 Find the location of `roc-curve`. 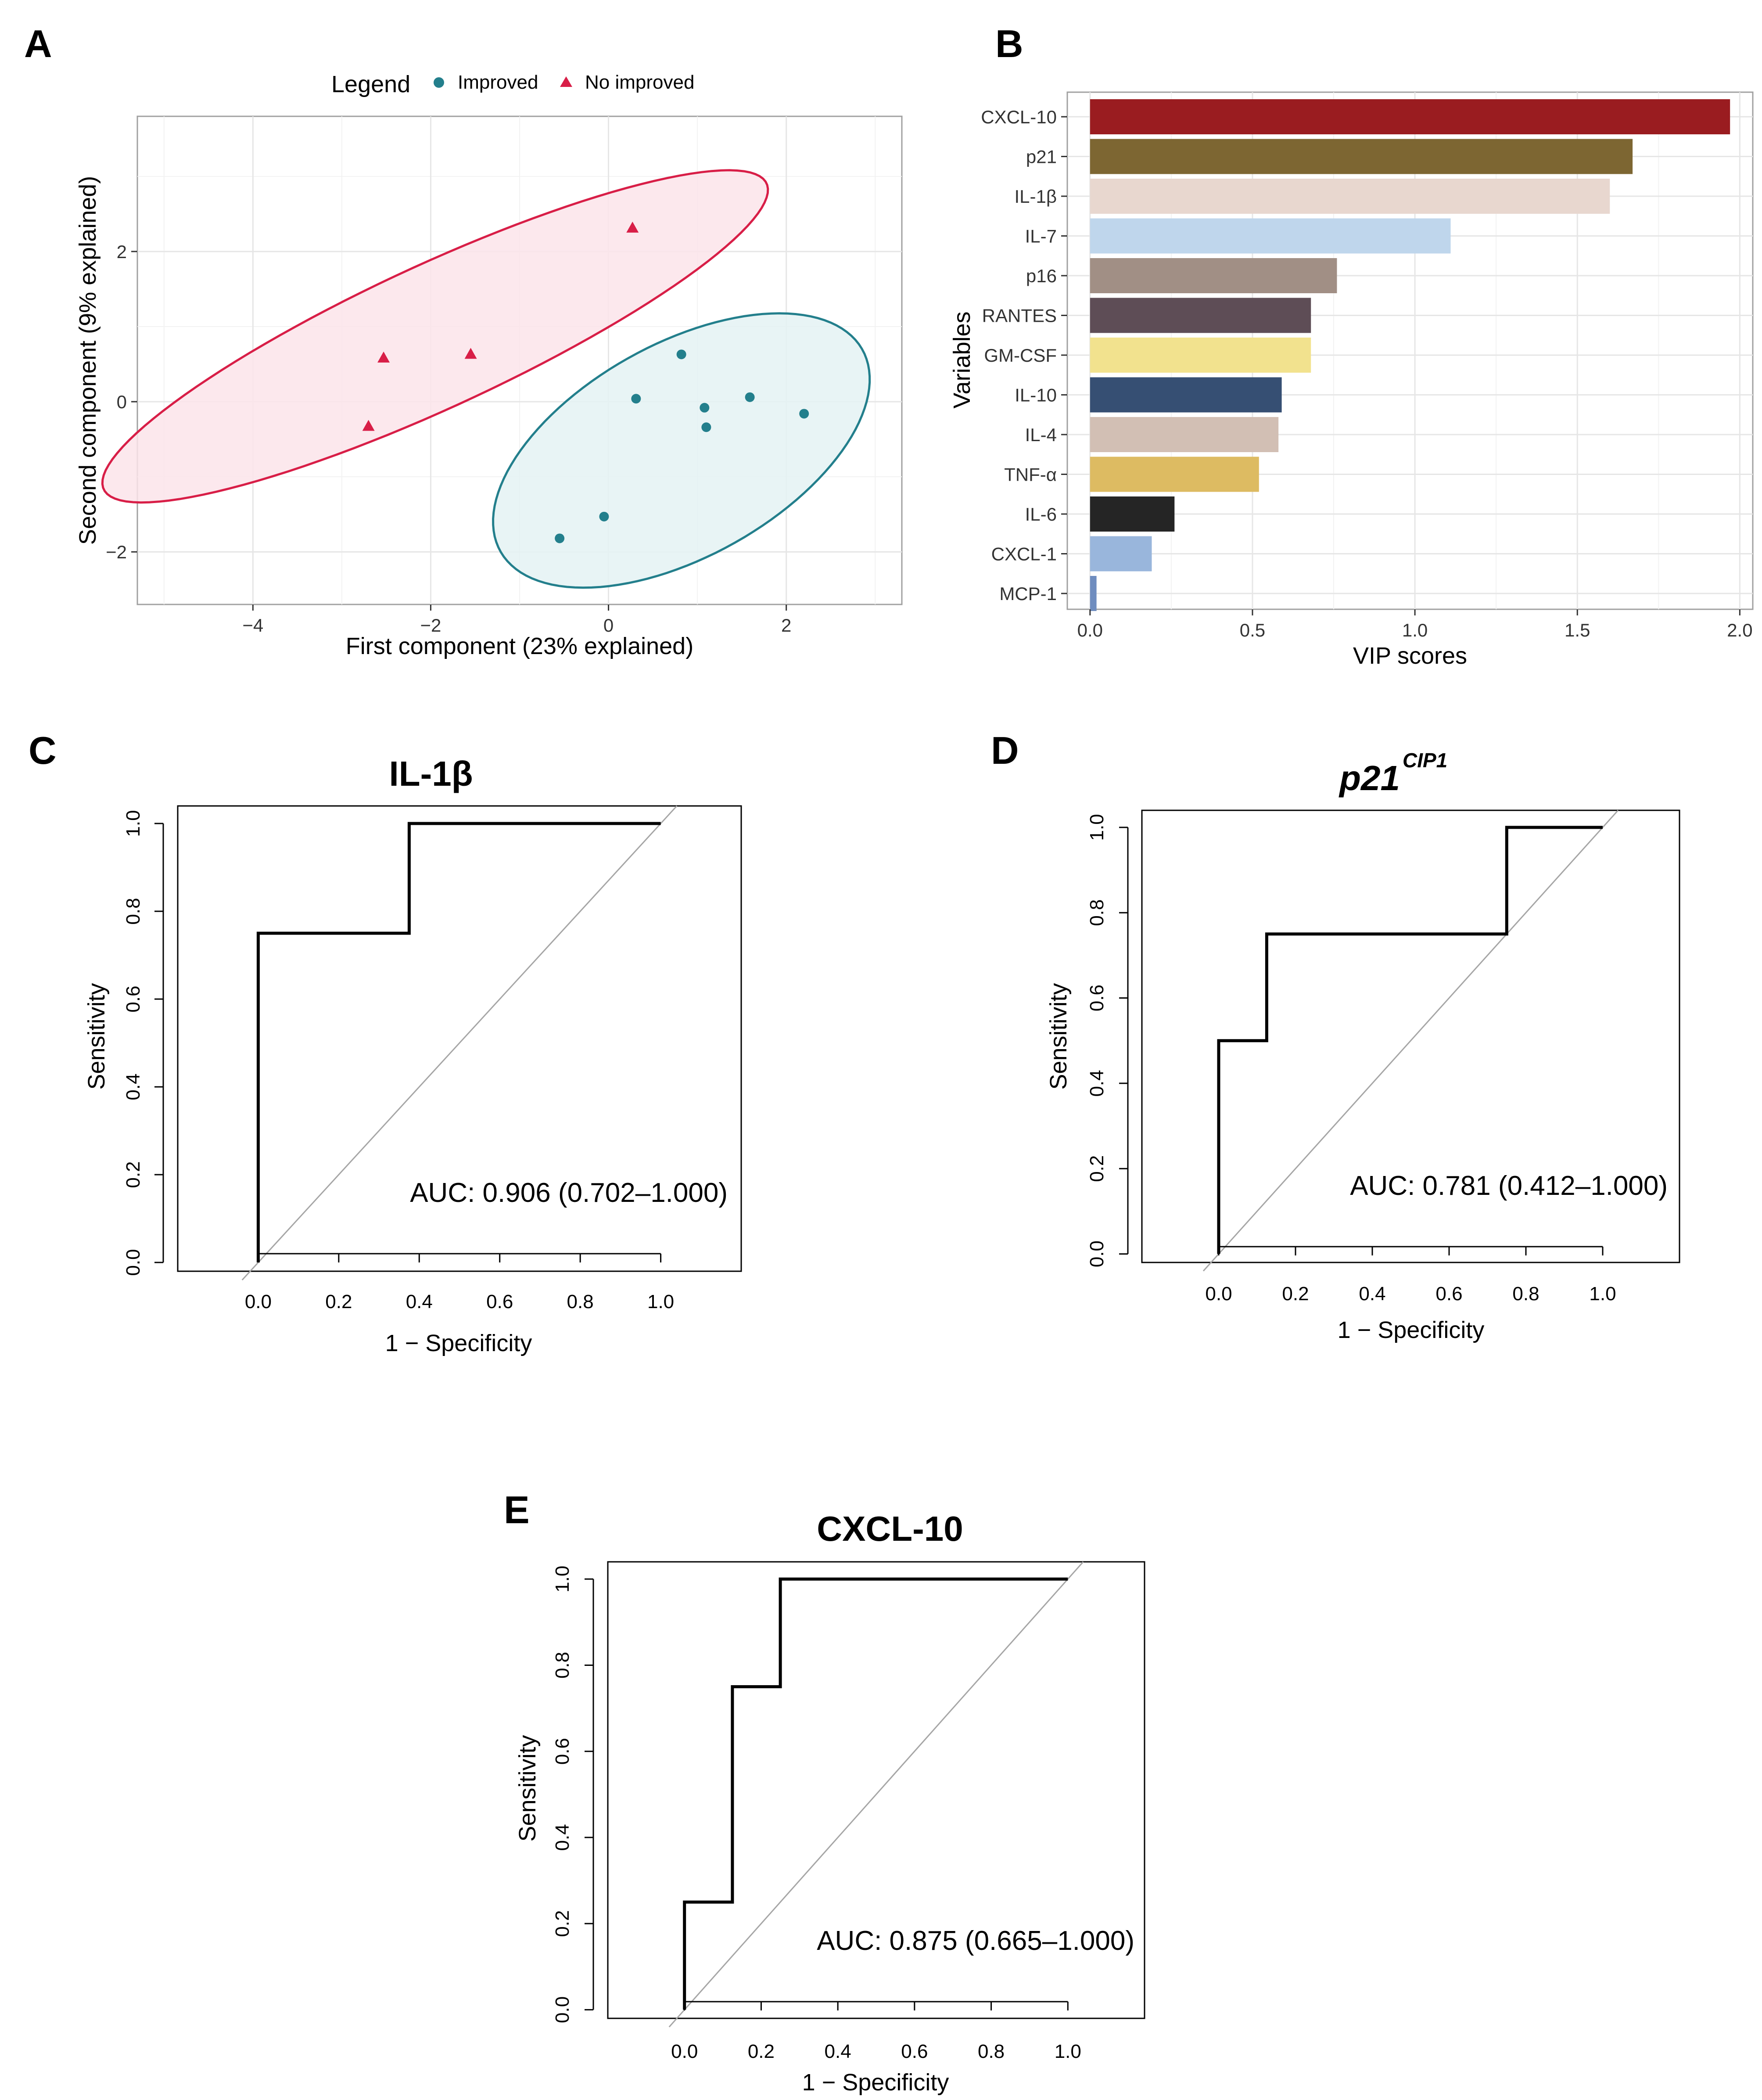

roc-curve is located at coordinates (1410, 1040).